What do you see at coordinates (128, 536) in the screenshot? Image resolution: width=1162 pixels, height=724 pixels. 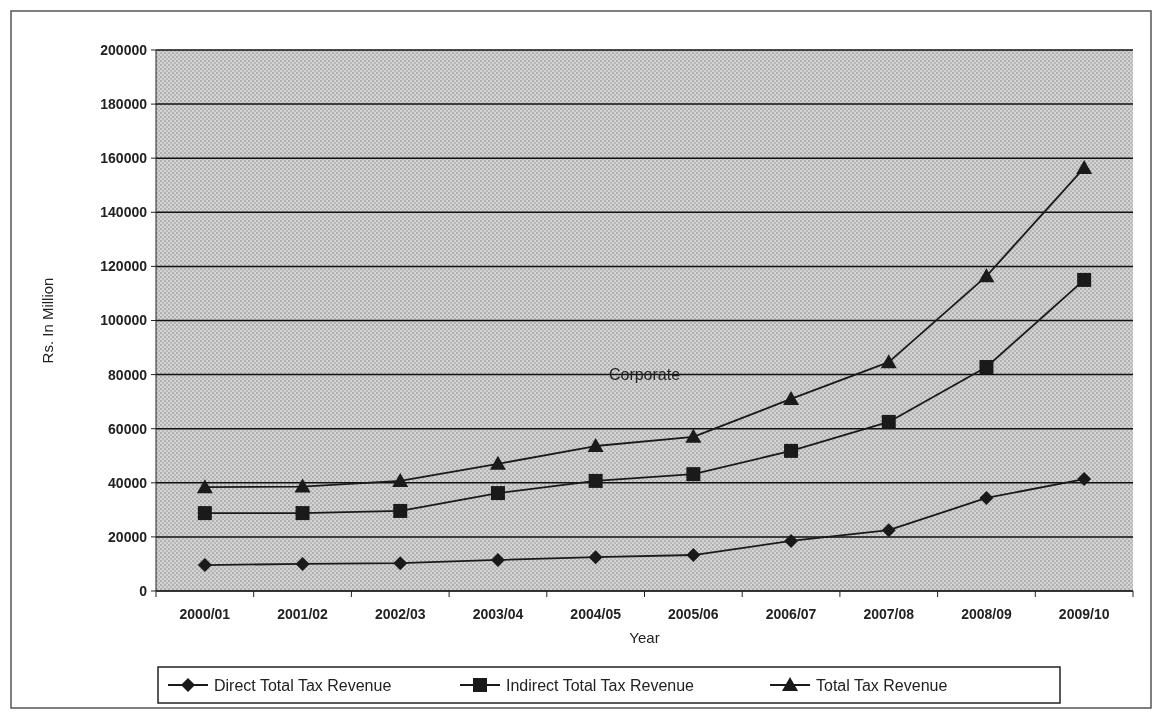 I see `y-tick-label: 20000` at bounding box center [128, 536].